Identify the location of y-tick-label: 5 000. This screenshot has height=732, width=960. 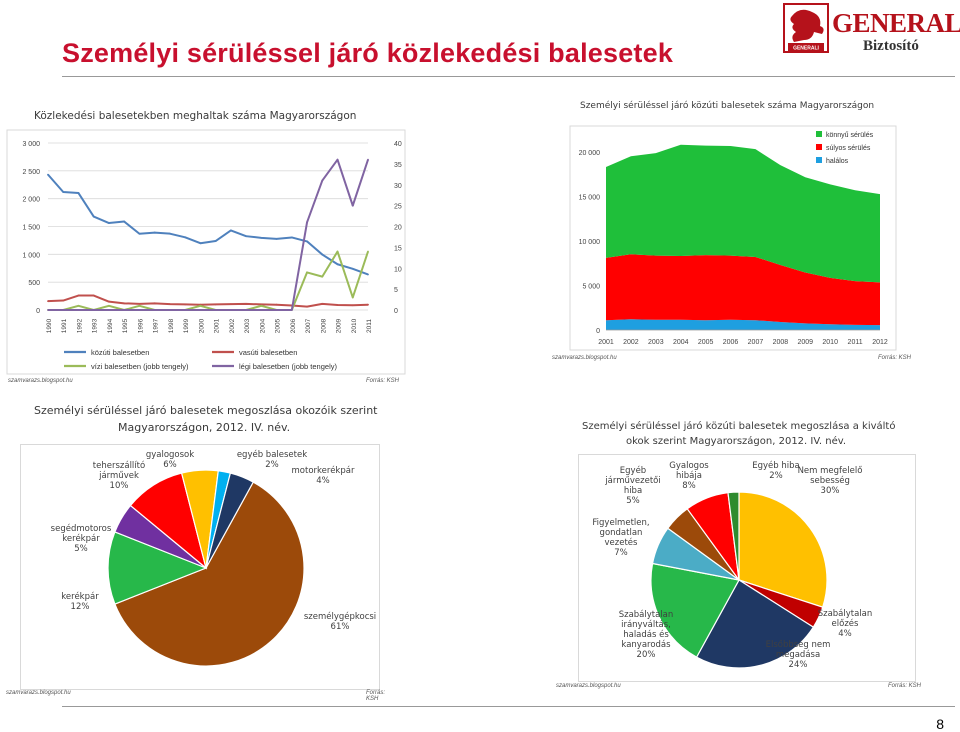
(591, 286).